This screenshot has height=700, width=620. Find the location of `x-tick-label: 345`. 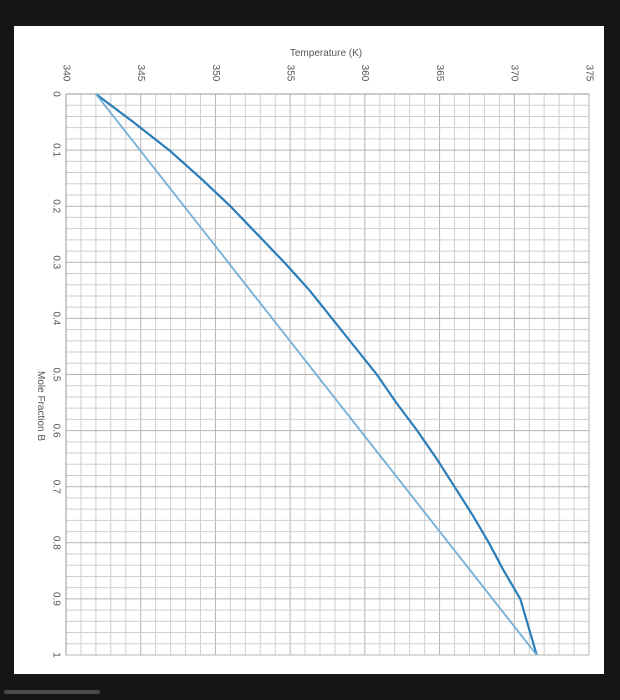

x-tick-label: 345 is located at coordinates (140, 73).